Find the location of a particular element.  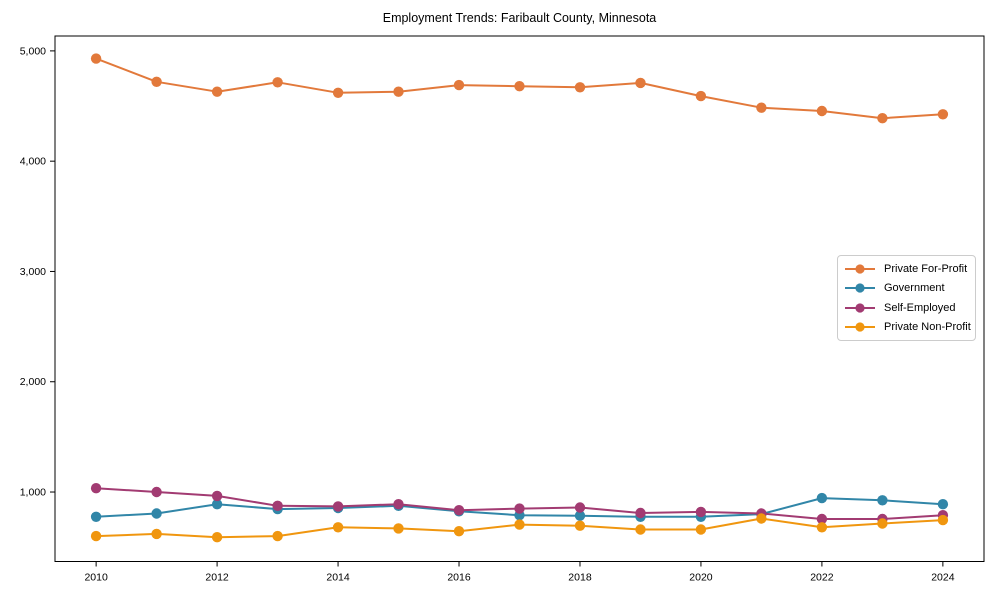

legend-label: Self-Employed is located at coordinates (920, 307).